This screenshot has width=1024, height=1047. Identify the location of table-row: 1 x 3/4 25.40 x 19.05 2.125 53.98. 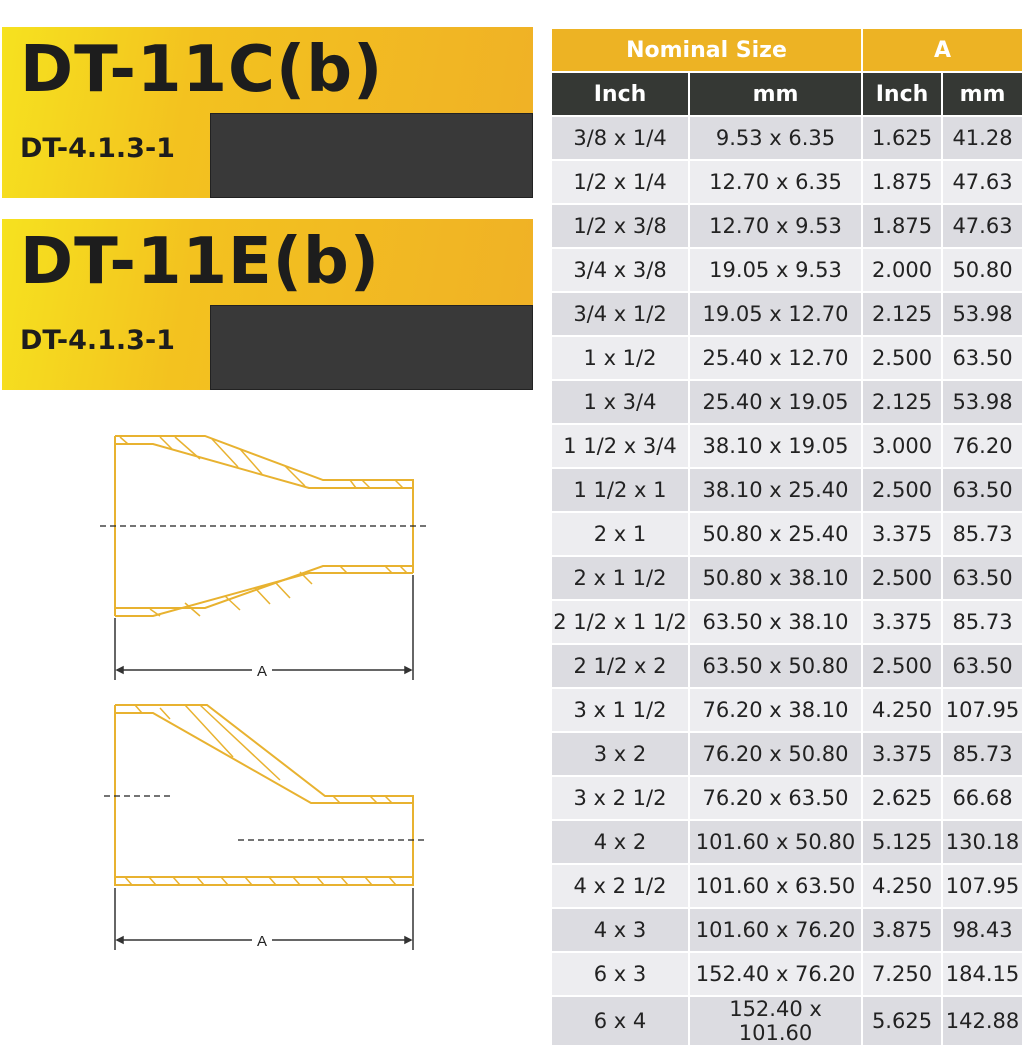
(787, 402).